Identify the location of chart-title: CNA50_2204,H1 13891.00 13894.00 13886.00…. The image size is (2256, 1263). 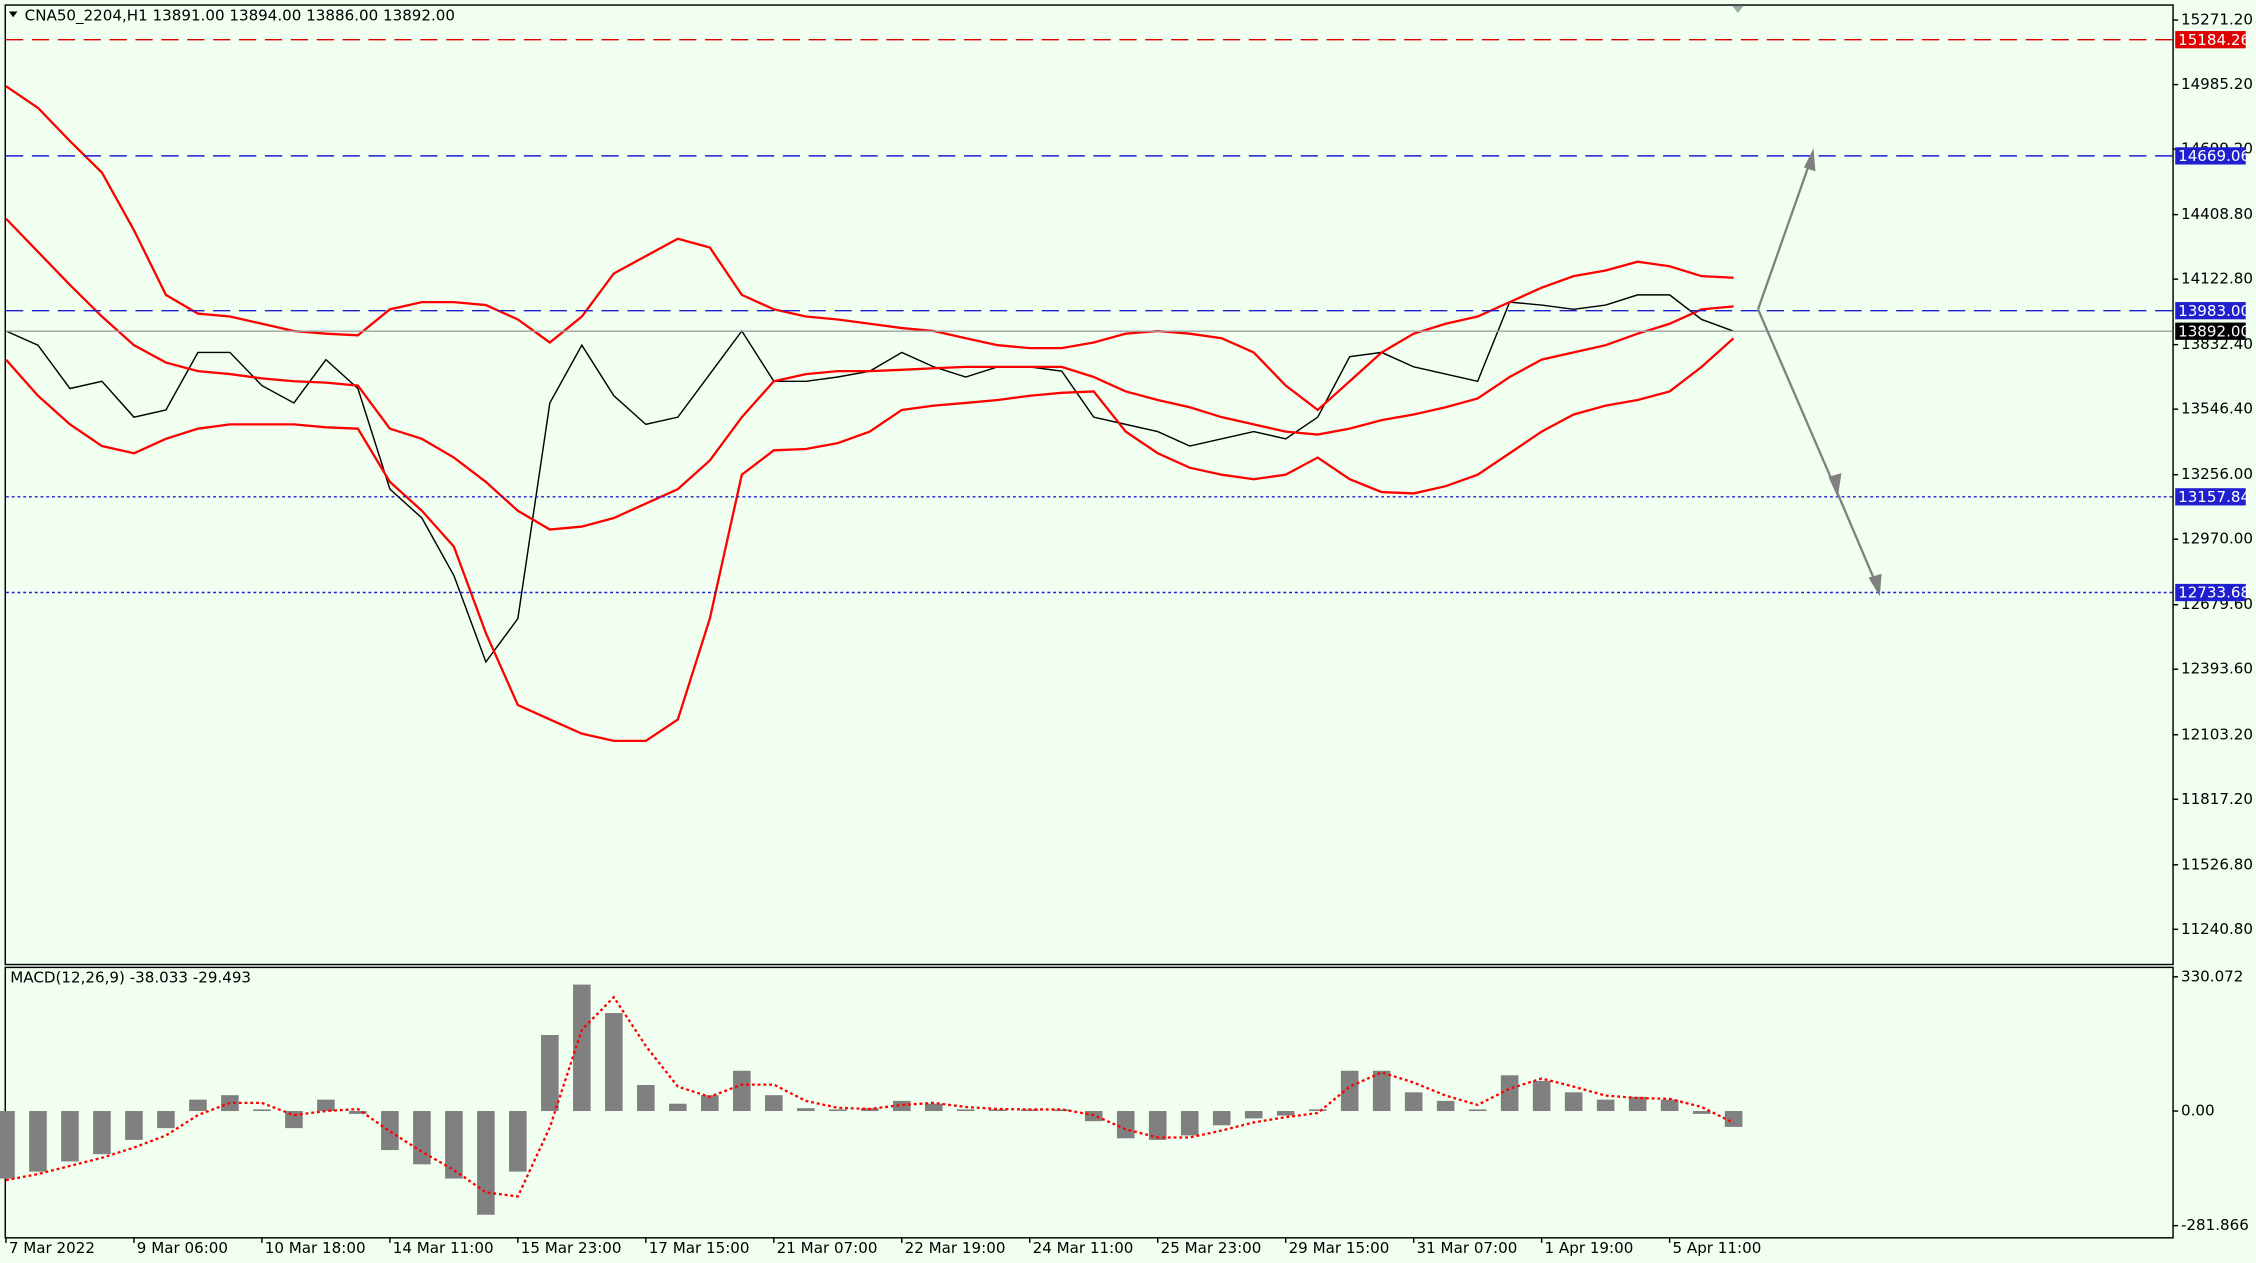
(240, 15).